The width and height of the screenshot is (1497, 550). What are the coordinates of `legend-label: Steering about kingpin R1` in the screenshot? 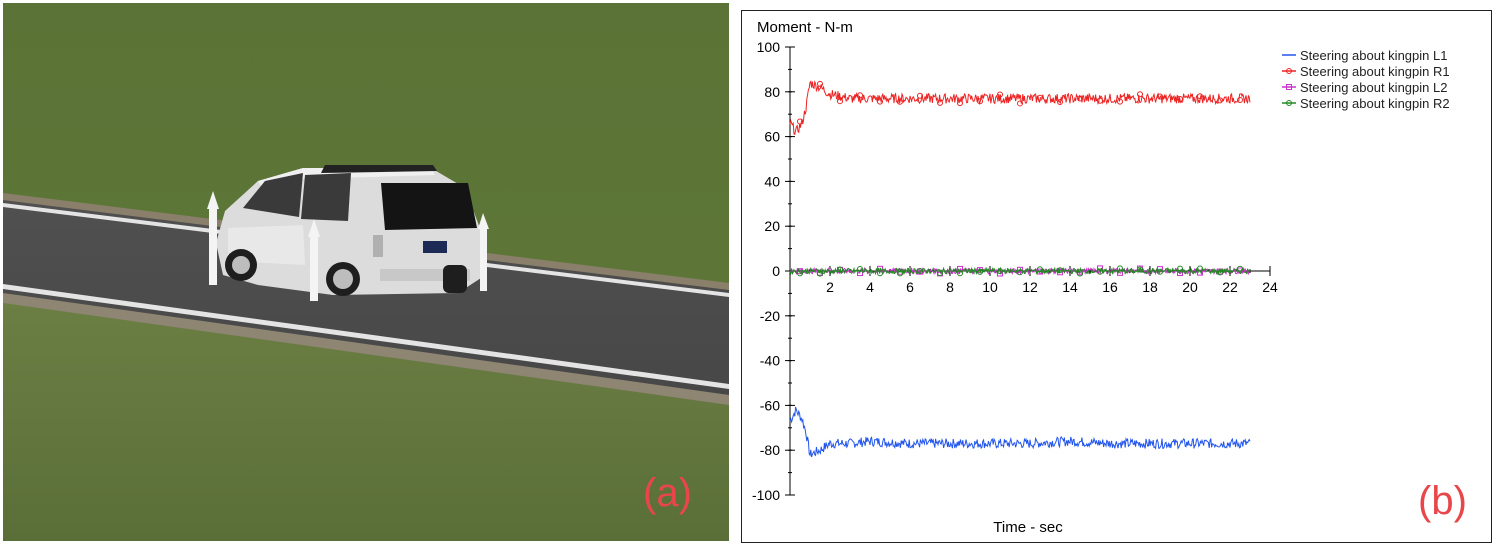 It's located at (1375, 71).